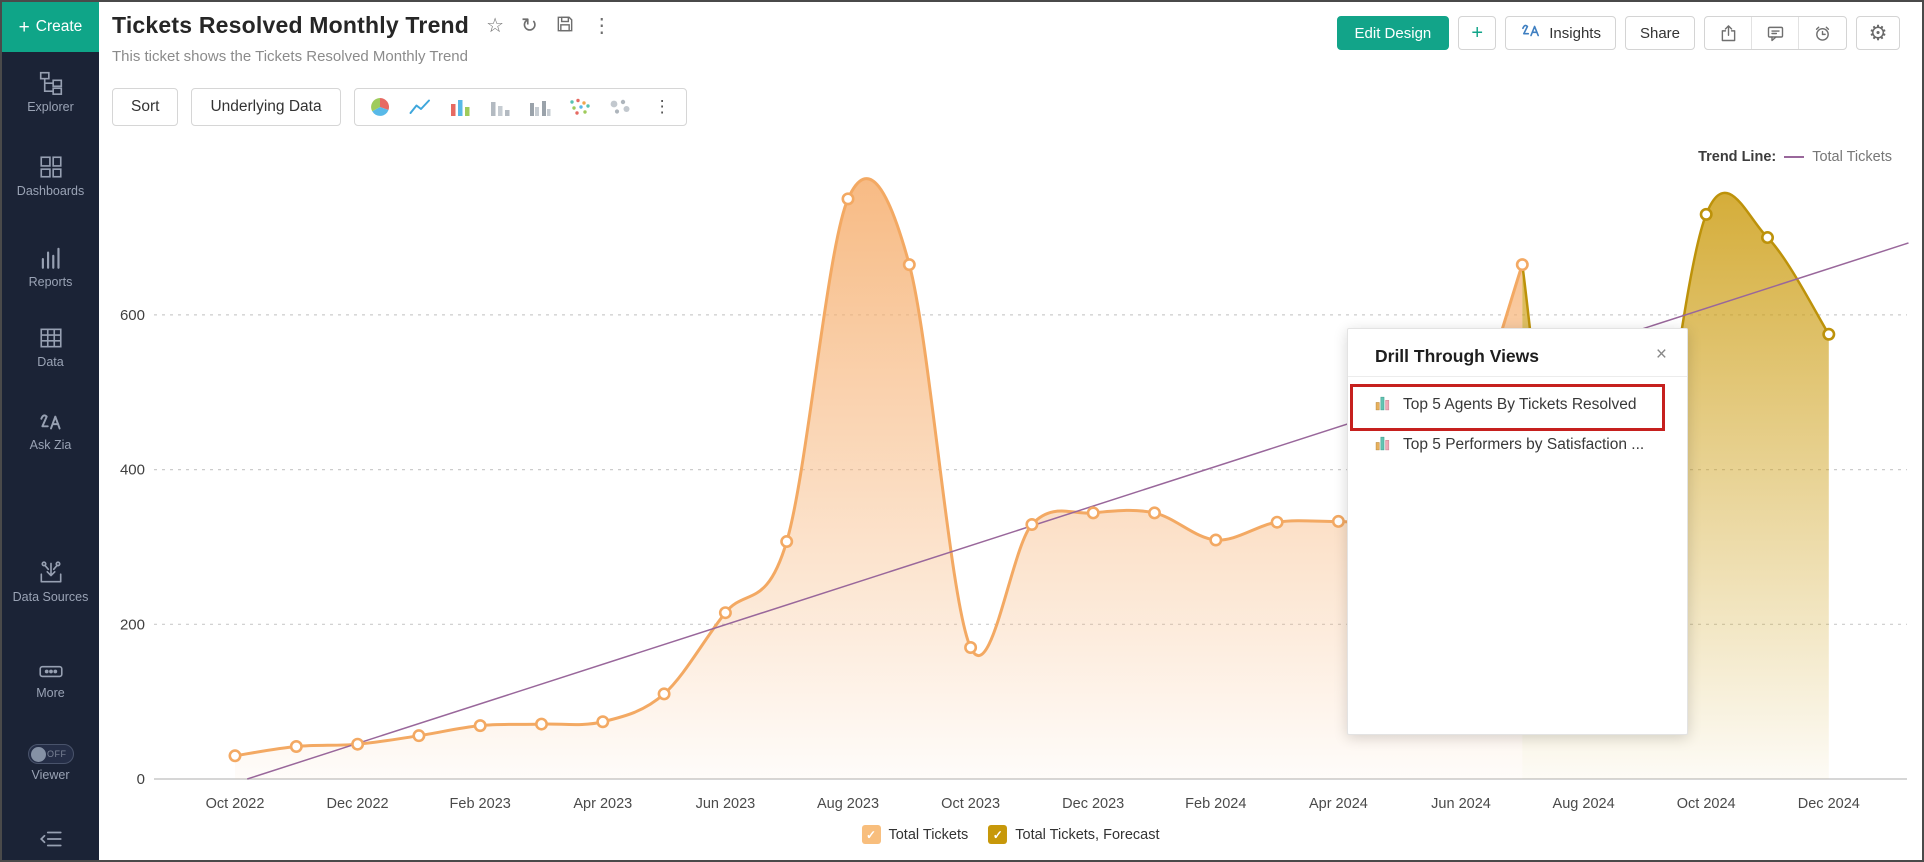 The width and height of the screenshot is (1924, 862). I want to click on x-axis-tick-label: Jun 2024, so click(1461, 804).